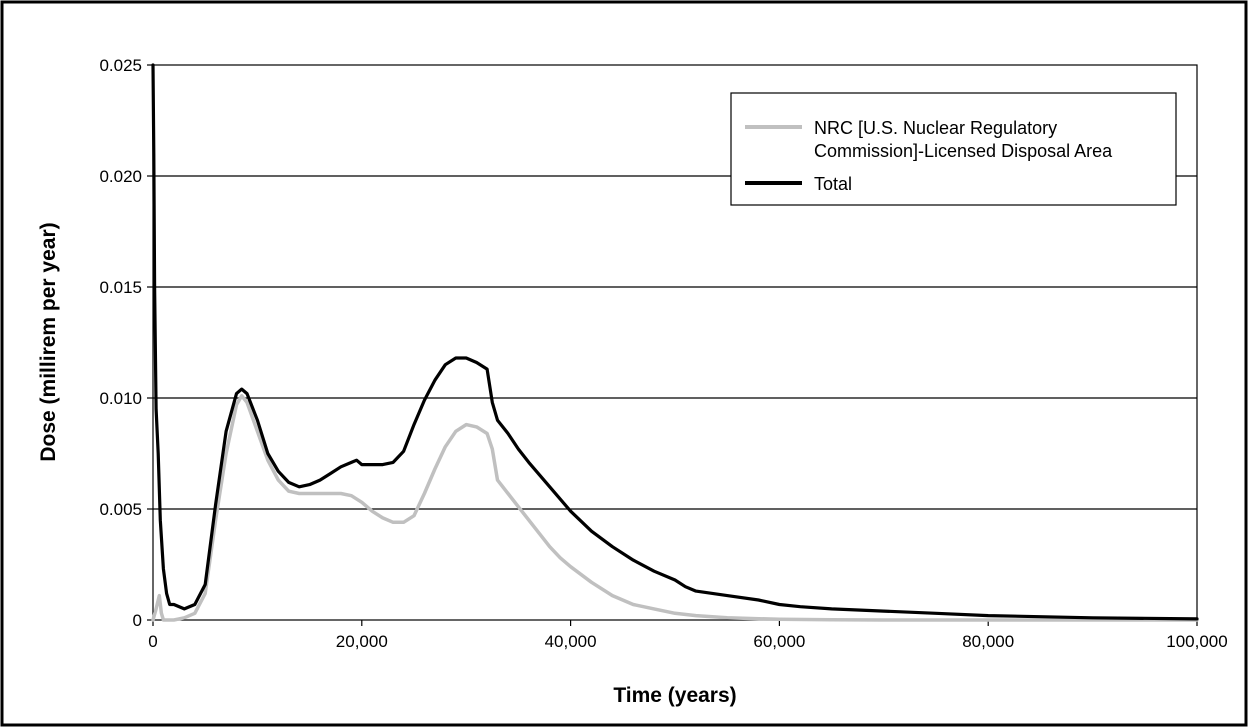  What do you see at coordinates (120, 398) in the screenshot?
I see `y-tick-label-2: 0.010` at bounding box center [120, 398].